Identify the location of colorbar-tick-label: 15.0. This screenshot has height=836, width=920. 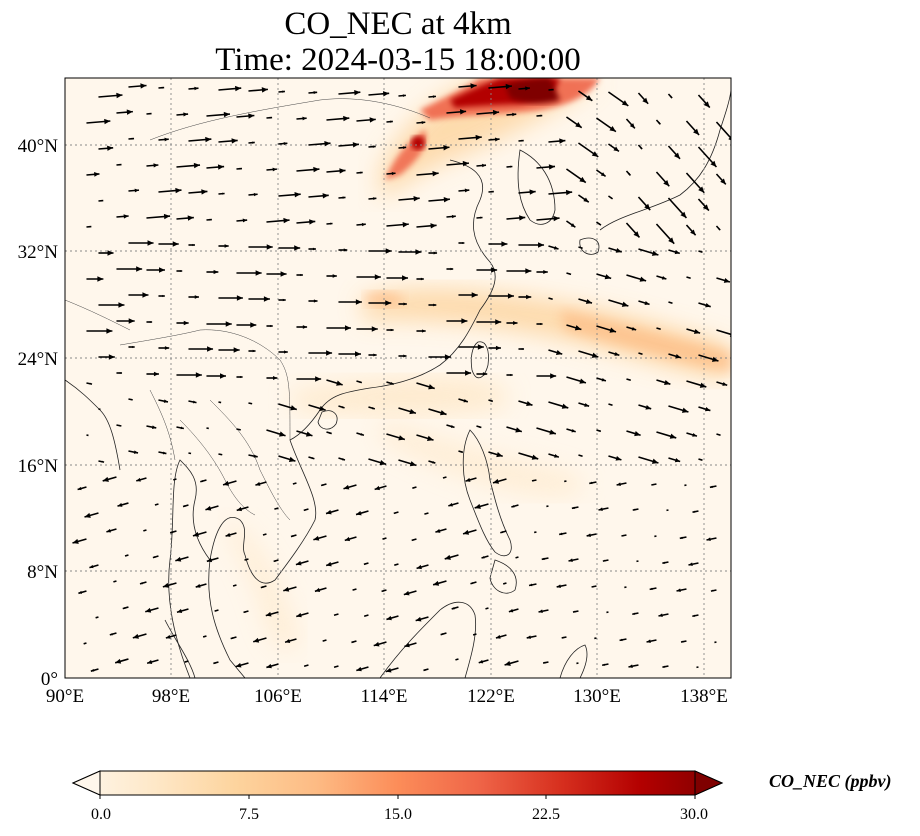
(398, 814).